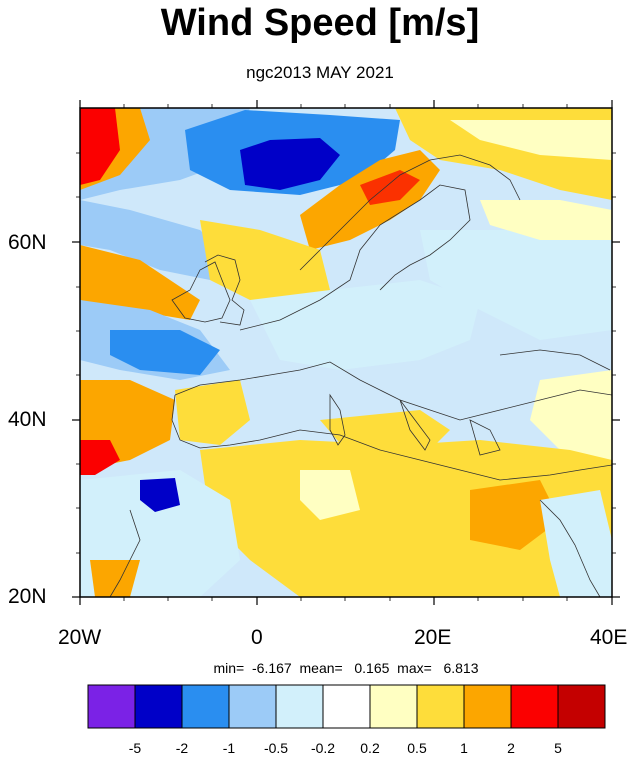 The image size is (640, 762). I want to click on chart-subtitle: ngc2013 MAY 2021, so click(320, 72).